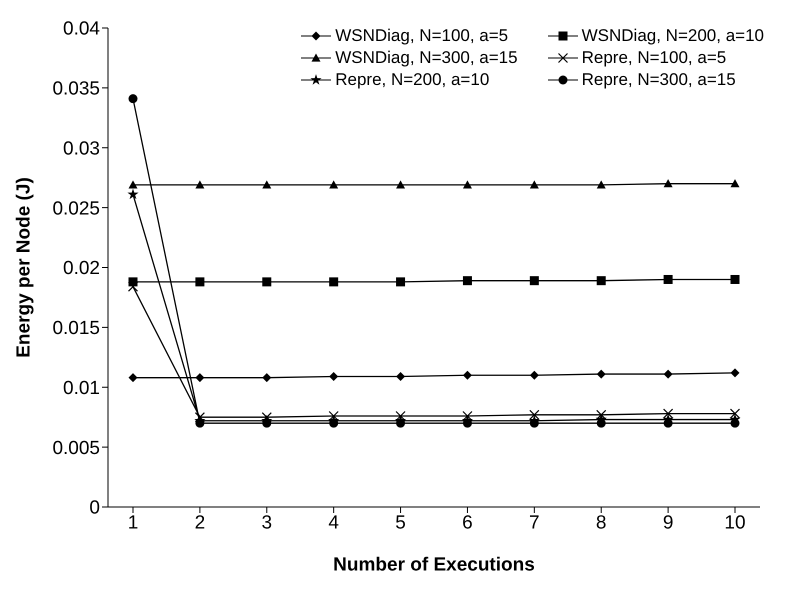 This screenshot has height=590, width=788. Describe the element at coordinates (426, 58) in the screenshot. I see `legend-label: WSNDiag, N=300, a=15` at that location.